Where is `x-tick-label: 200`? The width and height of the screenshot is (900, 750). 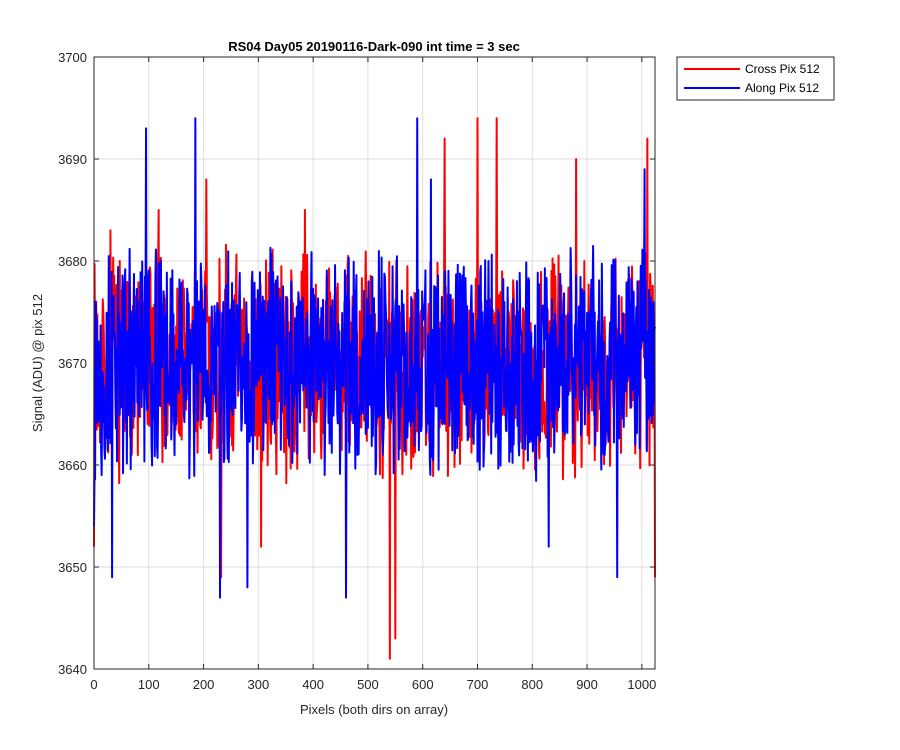 x-tick-label: 200 is located at coordinates (204, 684).